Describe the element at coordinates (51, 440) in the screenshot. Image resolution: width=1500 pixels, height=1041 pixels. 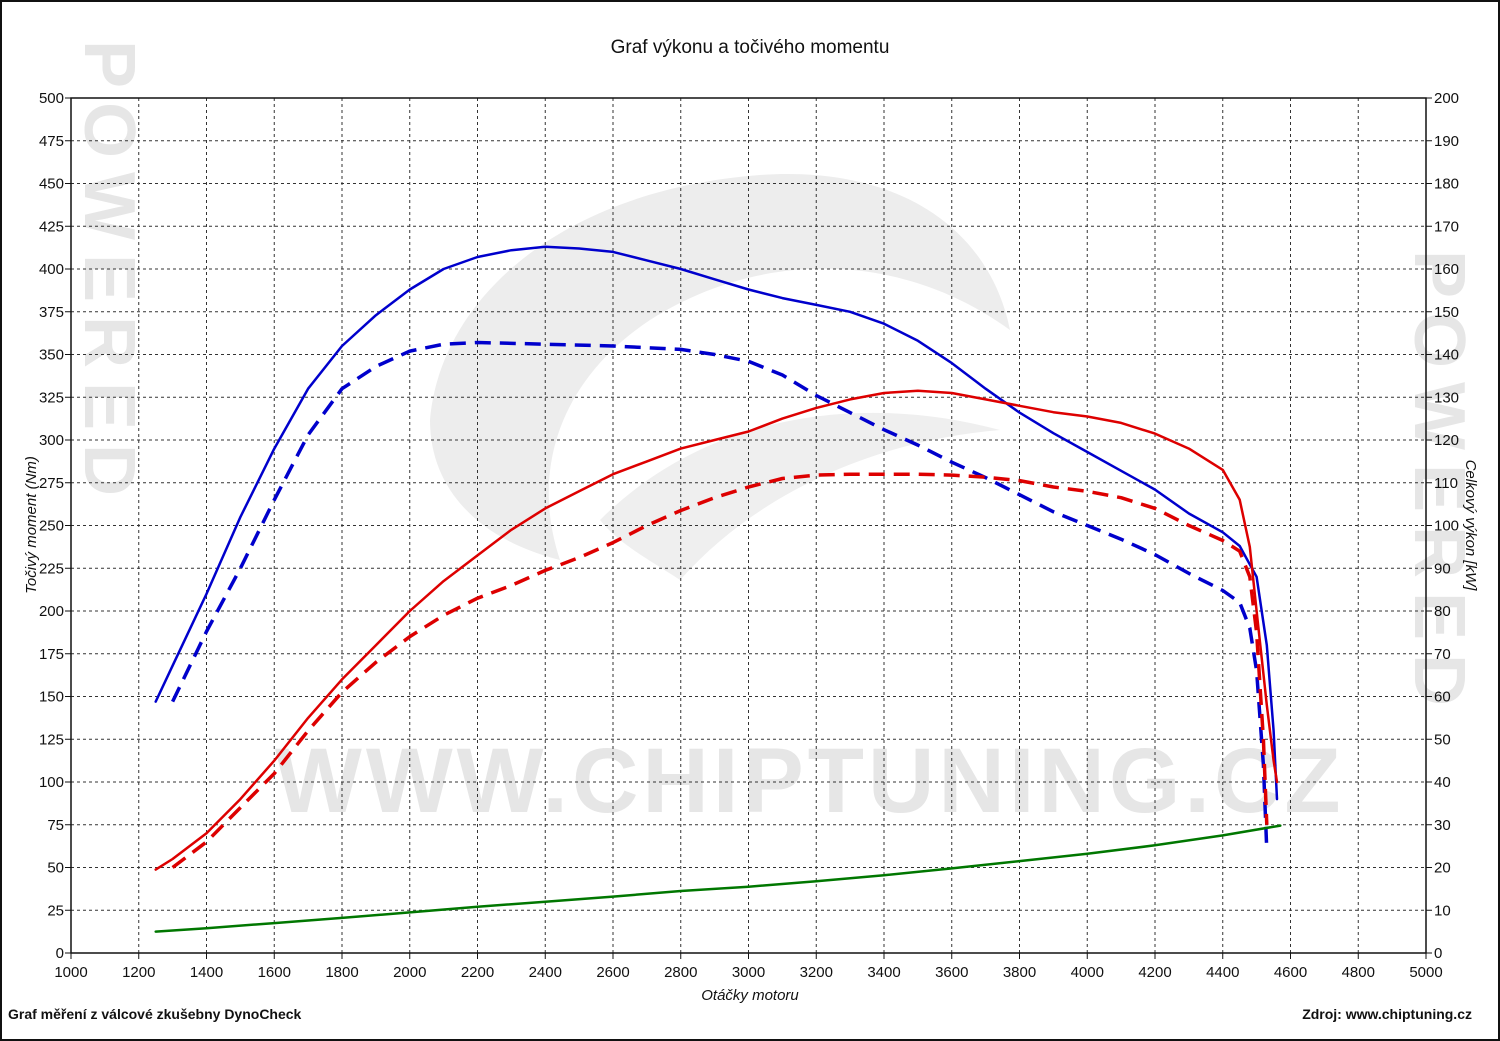
I see `left-tick-label: 300` at that location.